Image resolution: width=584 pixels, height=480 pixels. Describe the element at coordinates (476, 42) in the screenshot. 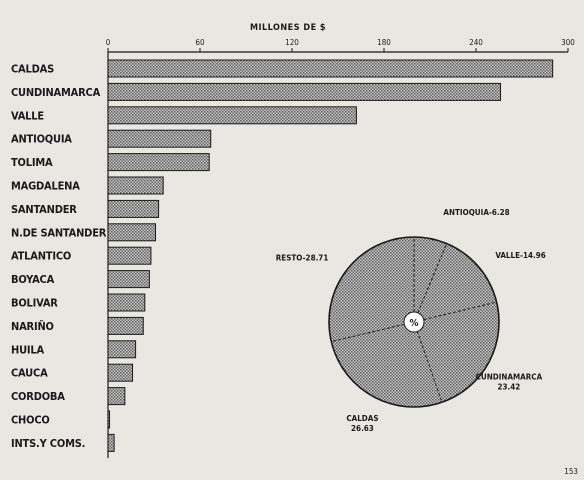

I see `x-tick-label: 240` at that location.